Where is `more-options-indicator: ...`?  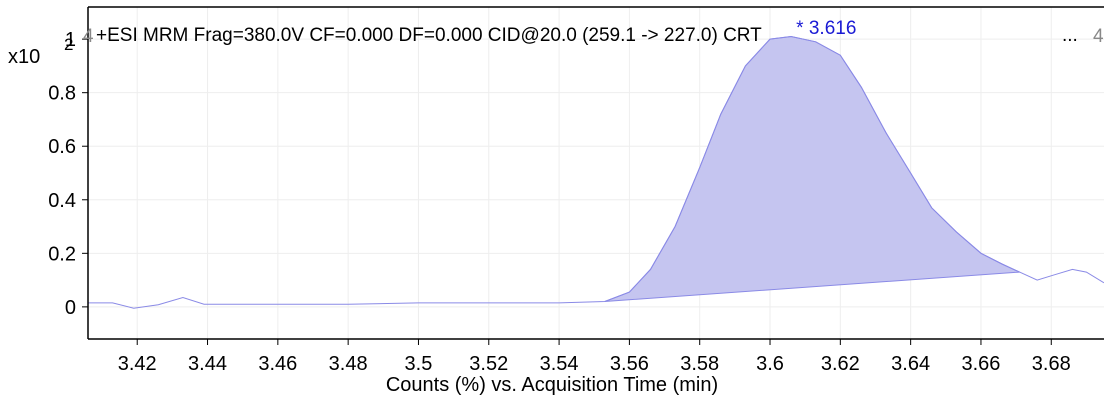 more-options-indicator: ... is located at coordinates (1070, 35).